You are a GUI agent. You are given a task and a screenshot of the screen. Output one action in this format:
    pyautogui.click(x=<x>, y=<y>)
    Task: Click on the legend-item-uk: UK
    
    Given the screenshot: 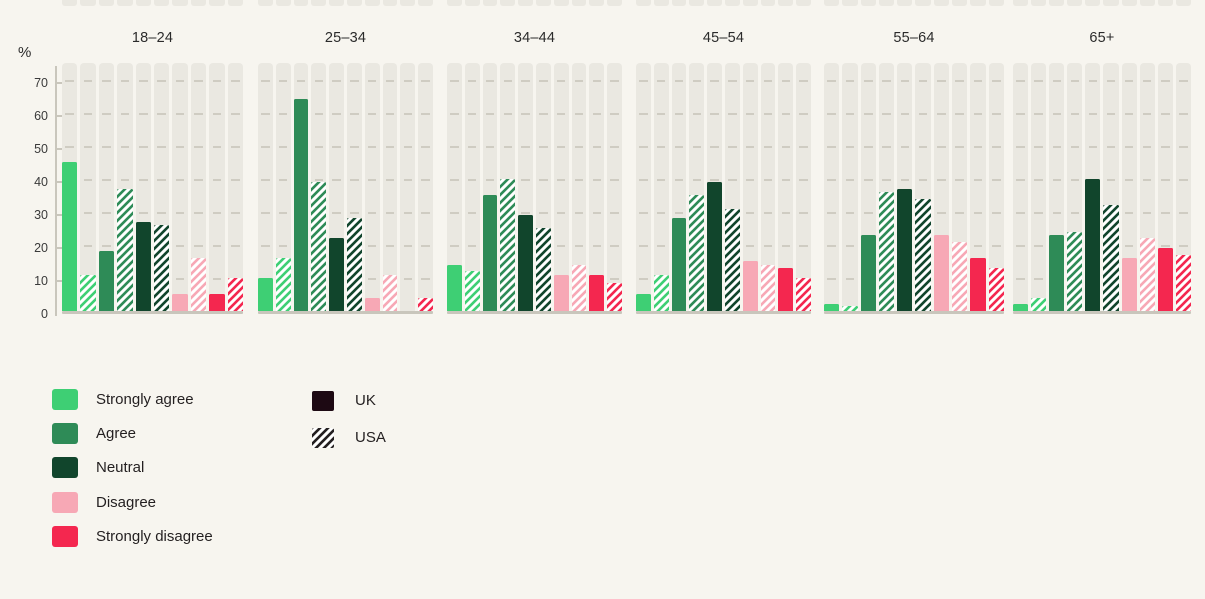 What is the action you would take?
    pyautogui.click(x=349, y=400)
    